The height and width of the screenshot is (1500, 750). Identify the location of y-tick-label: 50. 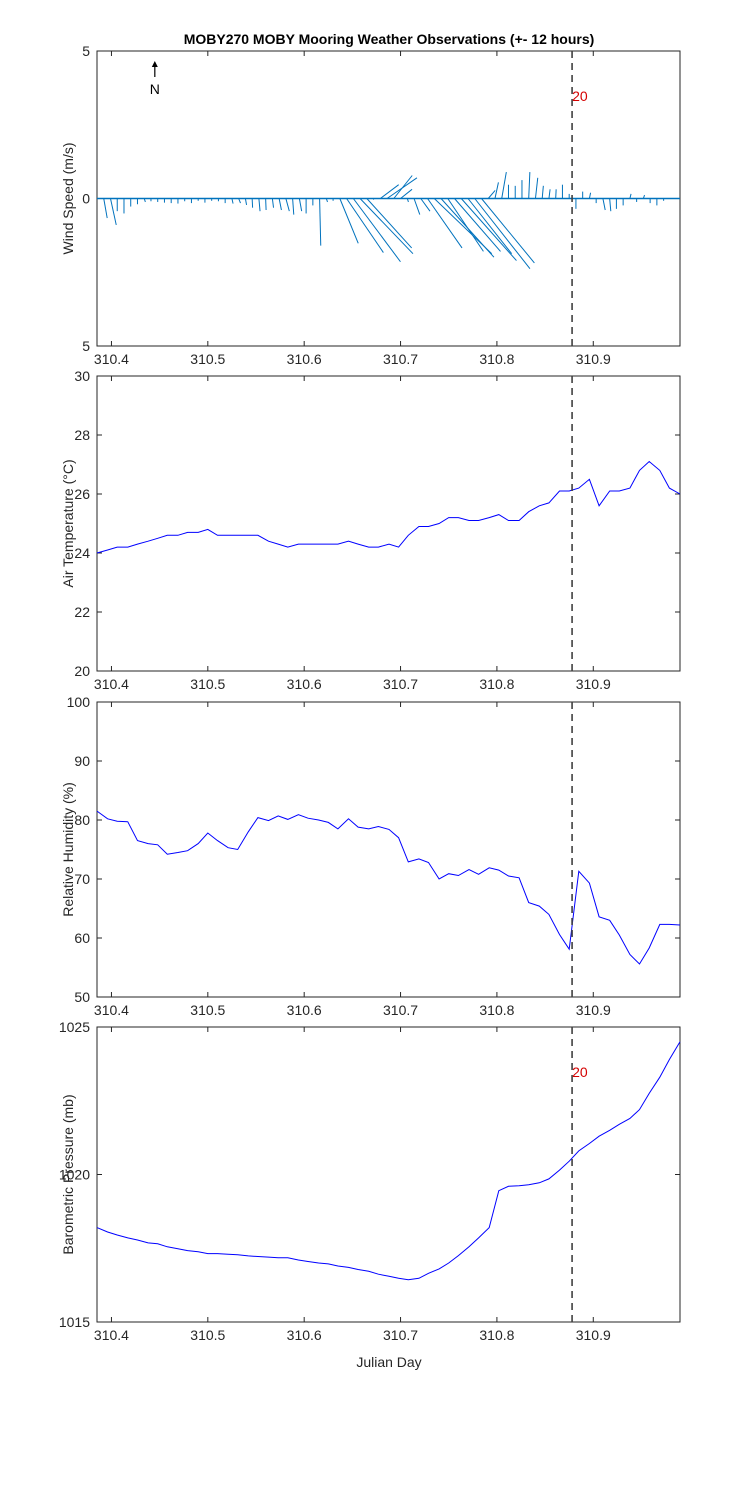
(82, 997).